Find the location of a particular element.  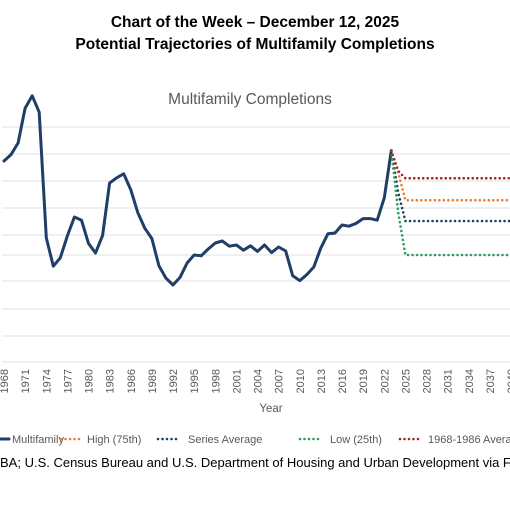

x-tick-label: 2001 is located at coordinates (237, 381).